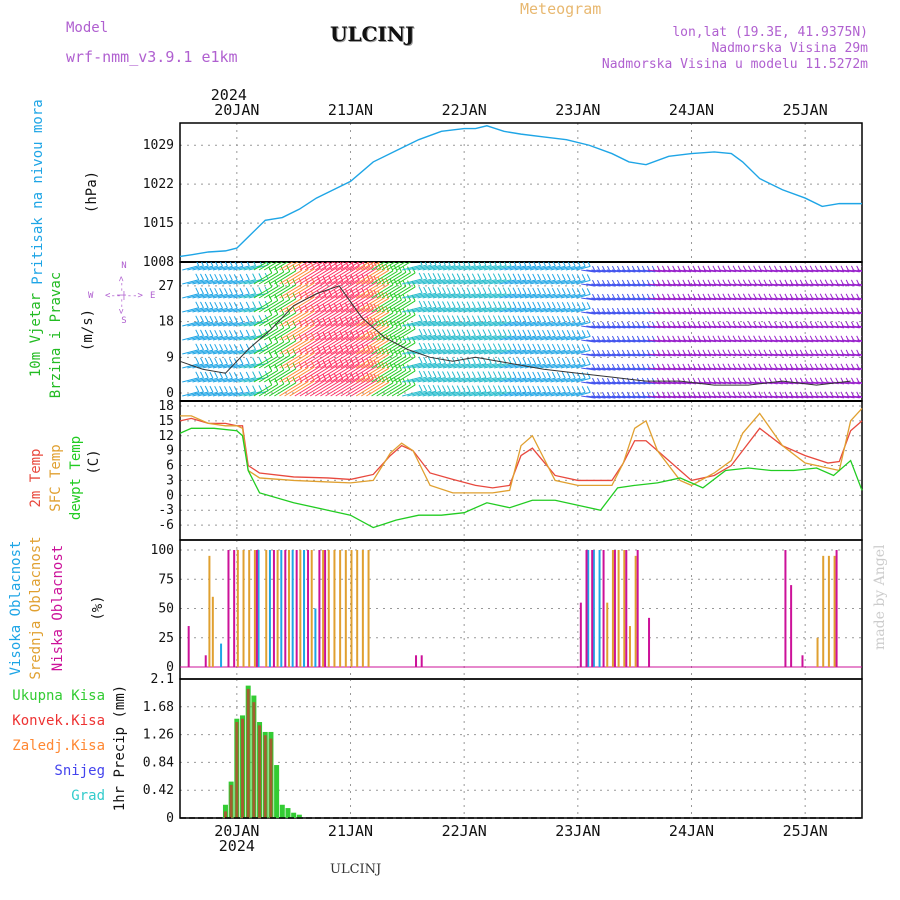 This screenshot has width=900, height=900. What do you see at coordinates (158, 262) in the screenshot?
I see `pressure-ytick: 1008` at bounding box center [158, 262].